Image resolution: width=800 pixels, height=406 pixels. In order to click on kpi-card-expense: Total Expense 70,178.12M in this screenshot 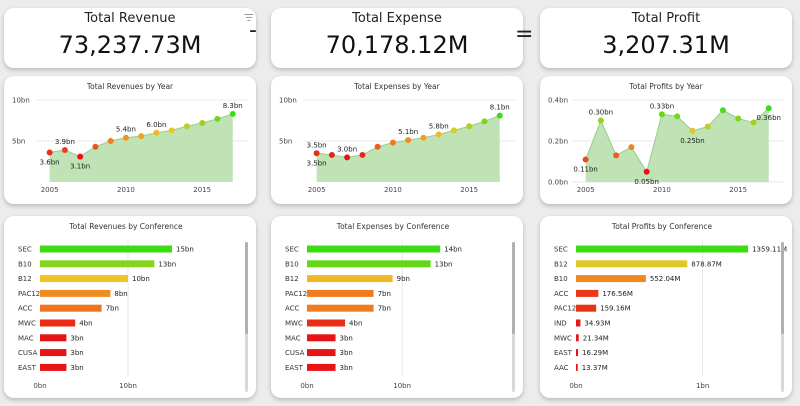, I will do `click(397, 38)`.